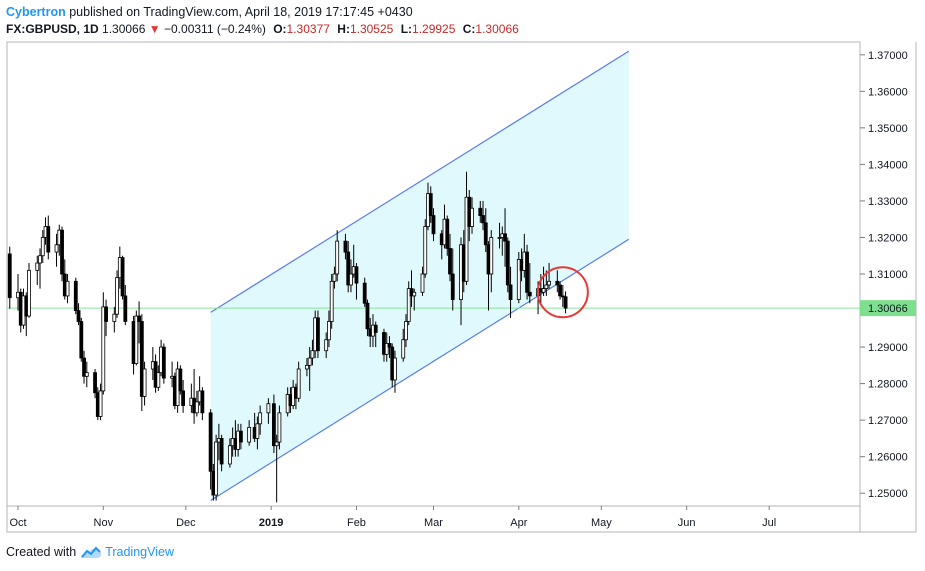  Describe the element at coordinates (433, 523) in the screenshot. I see `x-tick-label: Mar` at that location.